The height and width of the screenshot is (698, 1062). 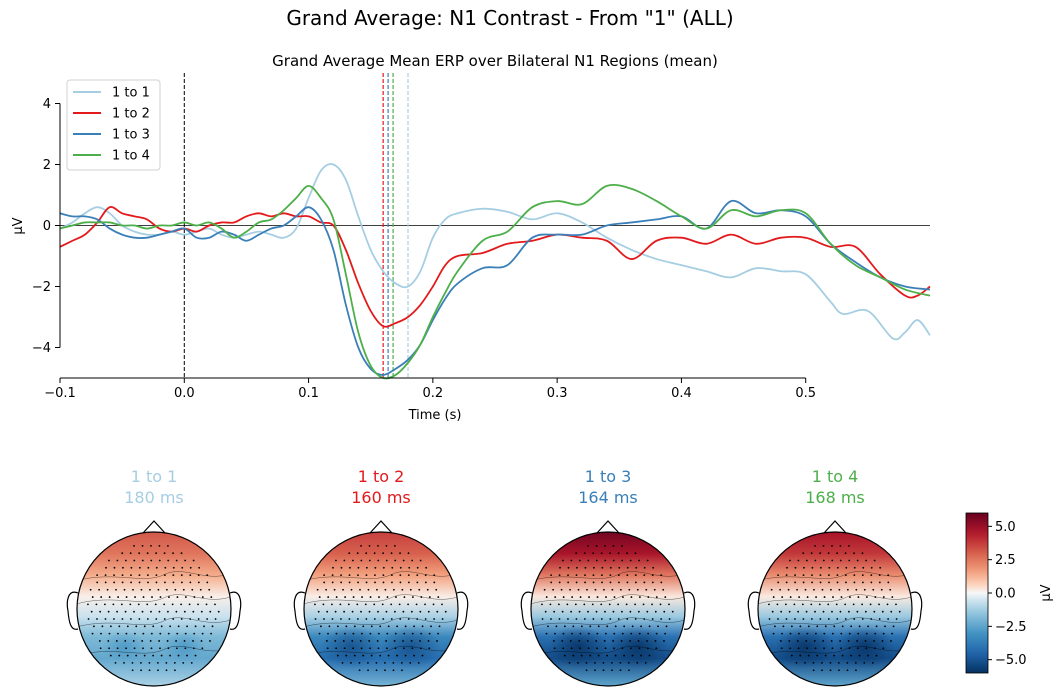 What do you see at coordinates (462, 610) in the screenshot?
I see `right-ear-outline` at bounding box center [462, 610].